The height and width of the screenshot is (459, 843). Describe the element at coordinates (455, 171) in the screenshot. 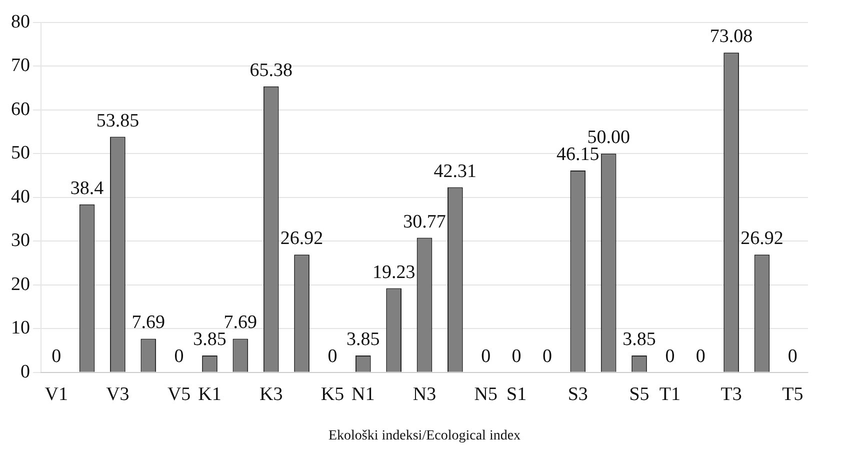

I see `data-label: 42.31` at that location.